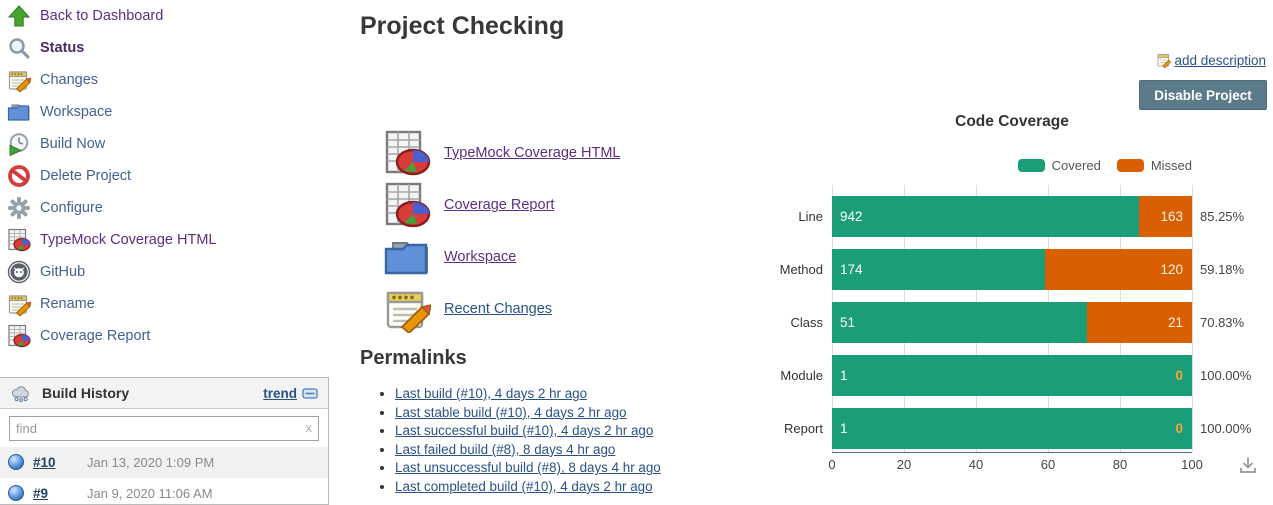  Describe the element at coordinates (19, 144) in the screenshot. I see `clock-play-icon` at that location.